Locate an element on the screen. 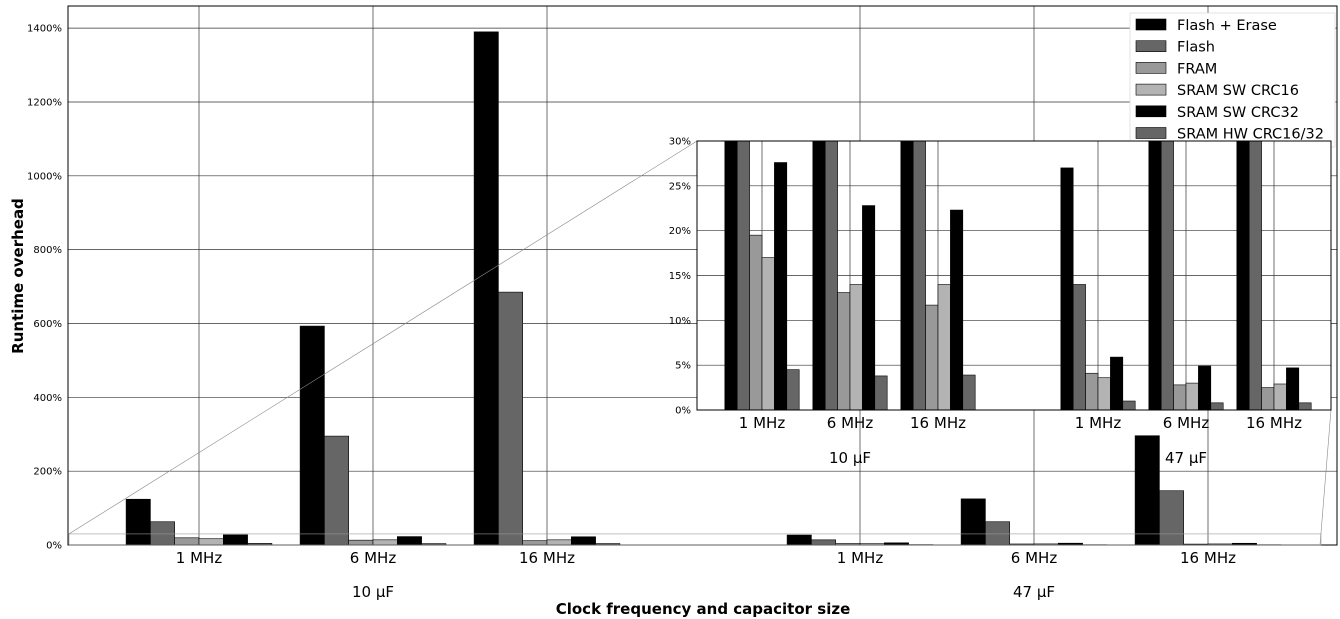 The width and height of the screenshot is (1340, 619). group-label: 47 µF is located at coordinates (1034, 592).